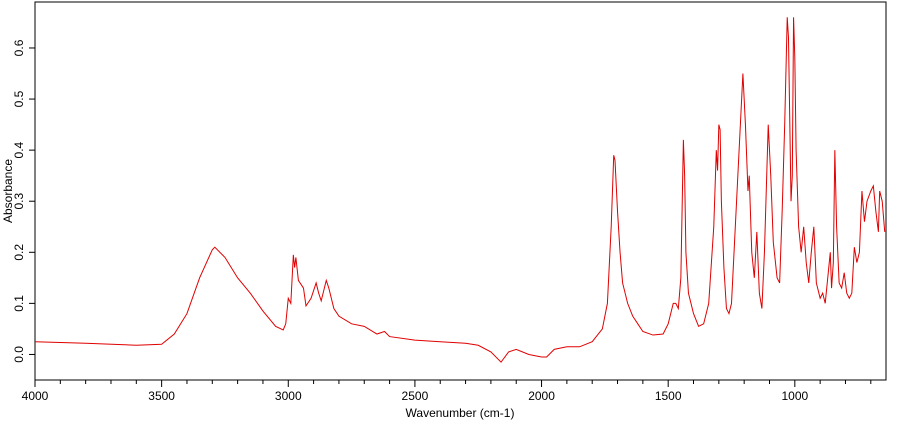 The width and height of the screenshot is (900, 425). I want to click on x-tick-label: 2000, so click(541, 396).